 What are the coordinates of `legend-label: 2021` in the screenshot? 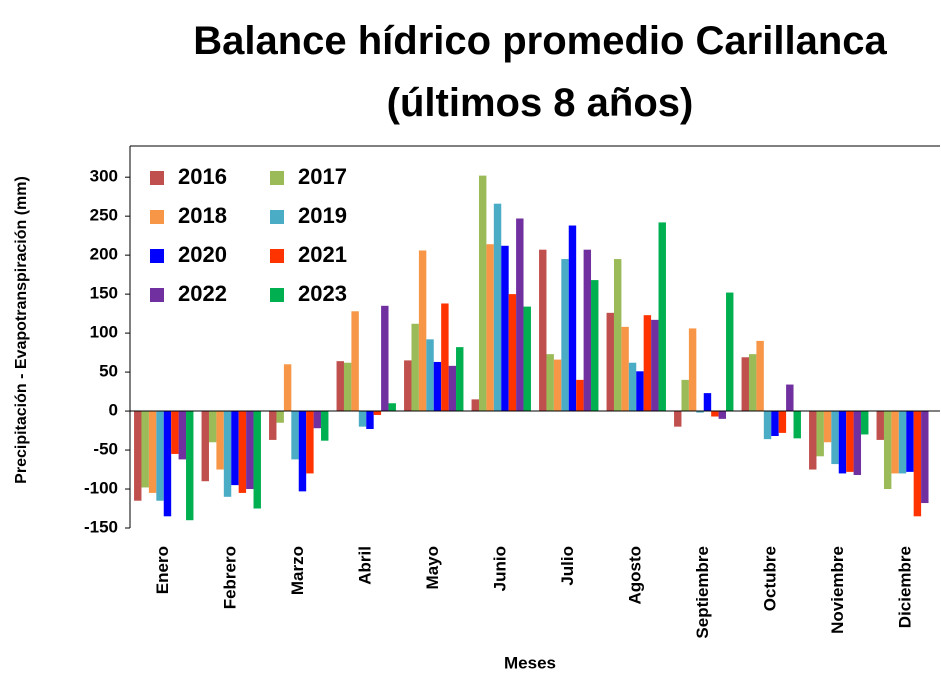 It's located at (322, 254).